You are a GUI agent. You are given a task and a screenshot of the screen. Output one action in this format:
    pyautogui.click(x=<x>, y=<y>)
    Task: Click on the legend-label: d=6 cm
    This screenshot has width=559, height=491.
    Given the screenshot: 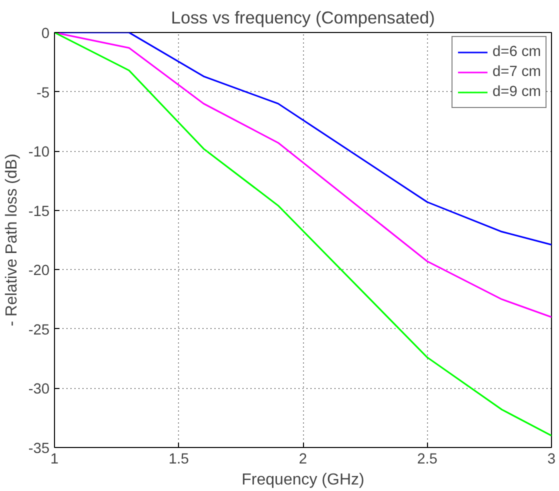 What is the action you would take?
    pyautogui.click(x=516, y=52)
    